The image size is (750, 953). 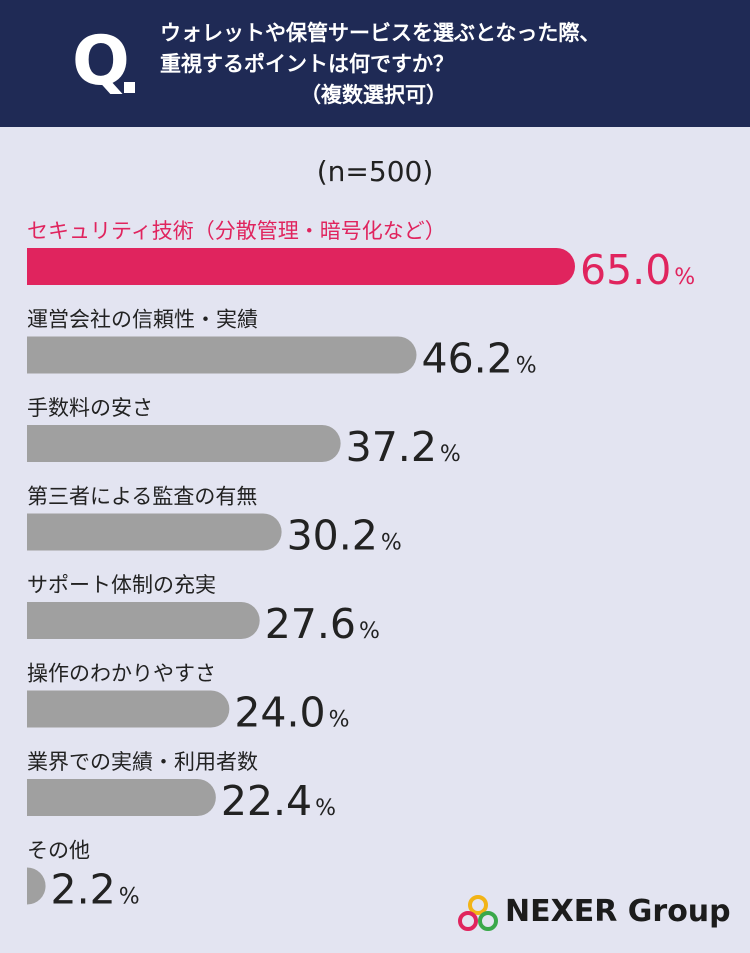 What do you see at coordinates (90, 408) in the screenshot?
I see `category-label: 手数料の安さ` at bounding box center [90, 408].